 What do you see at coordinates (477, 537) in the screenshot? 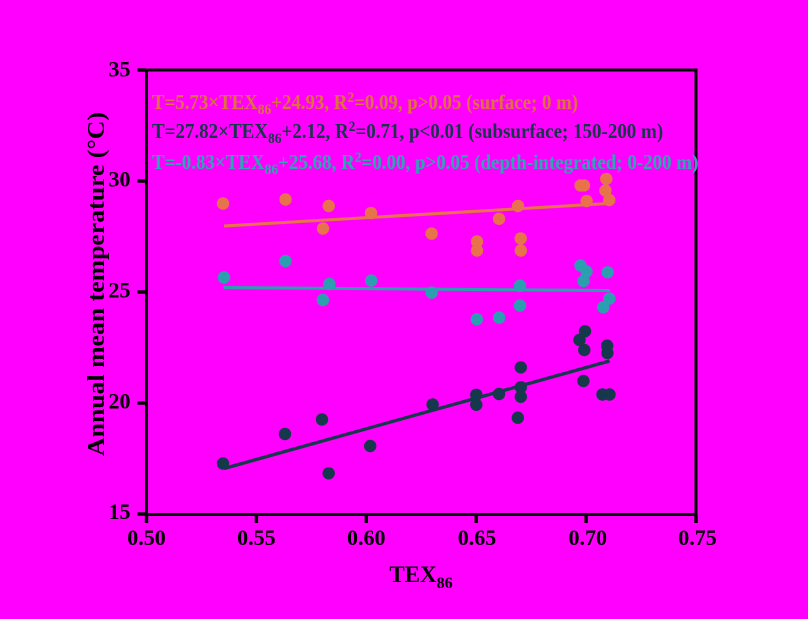
I see `svg-text: 0.65` at bounding box center [477, 537].